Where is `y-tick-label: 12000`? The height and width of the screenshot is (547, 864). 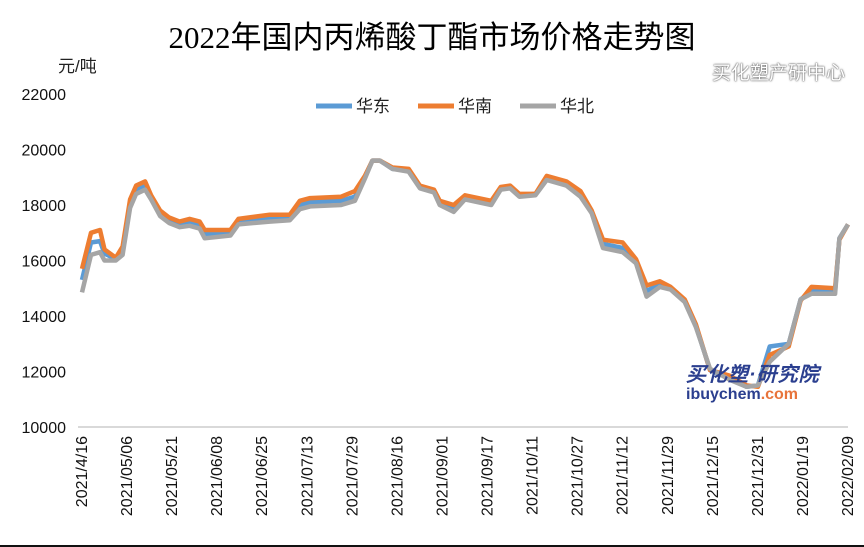
y-tick-label: 12000 is located at coordinates (44, 373).